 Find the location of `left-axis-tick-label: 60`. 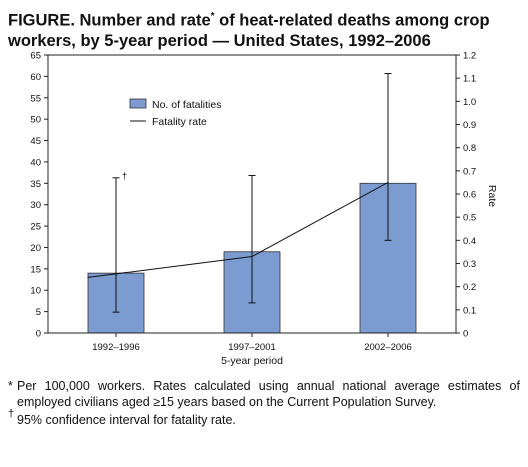

left-axis-tick-label: 60 is located at coordinates (35, 77).